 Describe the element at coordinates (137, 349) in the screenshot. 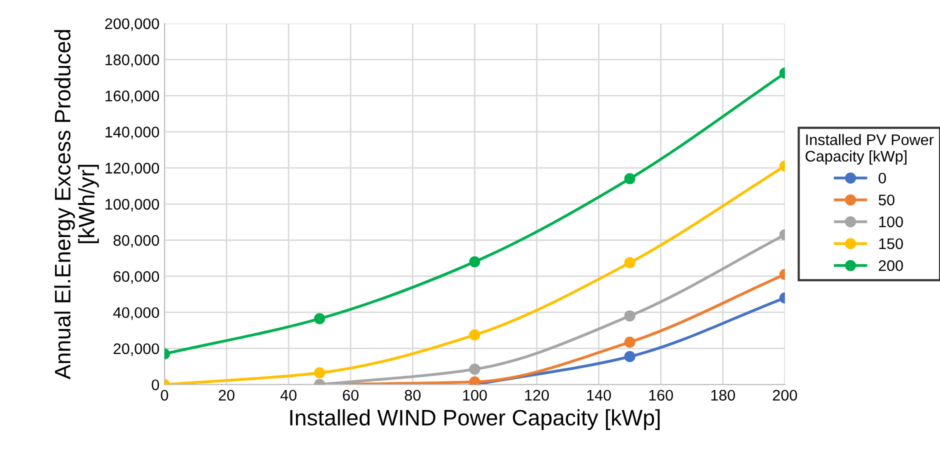

I see `y-tick-label: 20,000` at that location.